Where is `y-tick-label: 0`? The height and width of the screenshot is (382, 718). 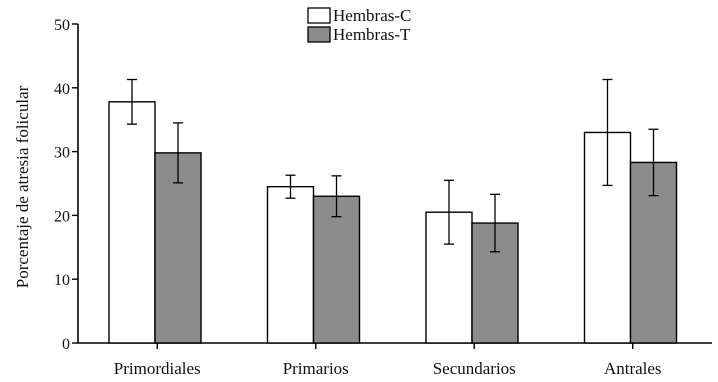
y-tick-label: 0 is located at coordinates (66, 344).